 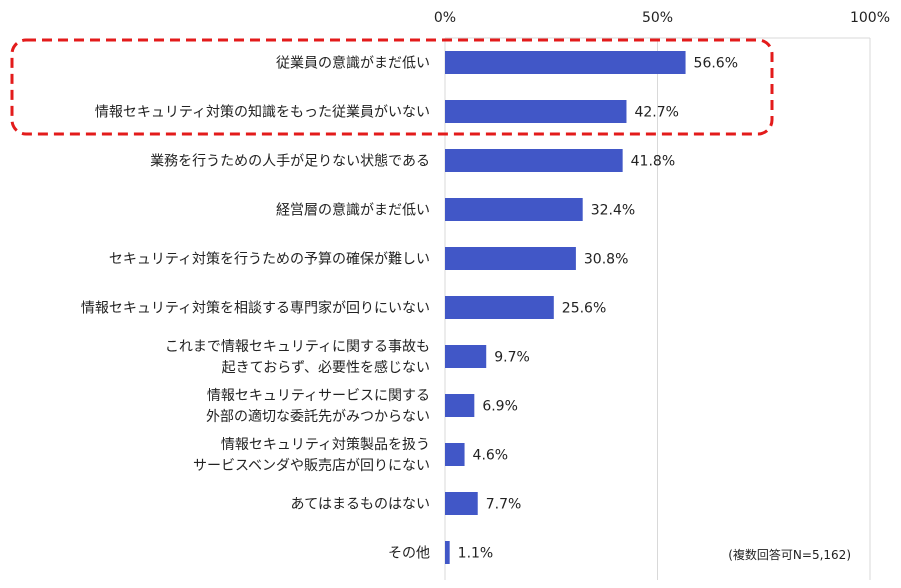 What do you see at coordinates (290, 162) in the screenshot?
I see `category-label: 業務を行うための人手が足りない状態である` at bounding box center [290, 162].